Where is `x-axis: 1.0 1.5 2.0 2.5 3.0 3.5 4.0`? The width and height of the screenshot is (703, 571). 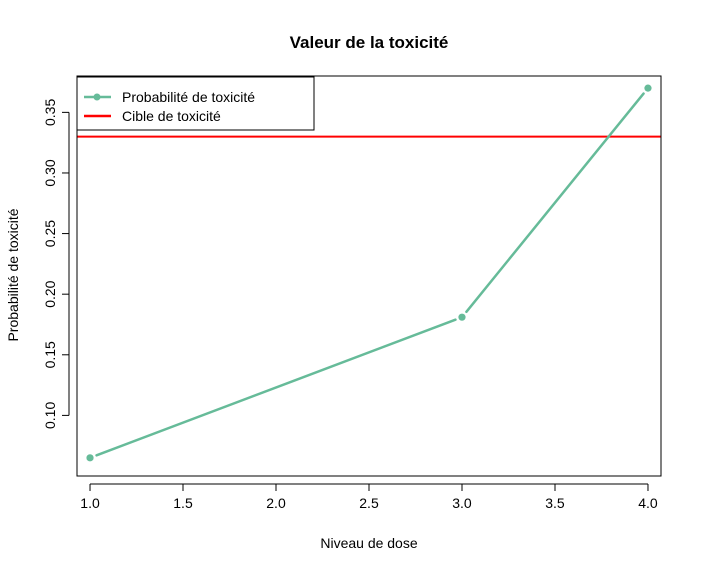
x-axis: 1.0 1.5 2.0 2.5 3.0 3.5 4.0 is located at coordinates (369, 497).